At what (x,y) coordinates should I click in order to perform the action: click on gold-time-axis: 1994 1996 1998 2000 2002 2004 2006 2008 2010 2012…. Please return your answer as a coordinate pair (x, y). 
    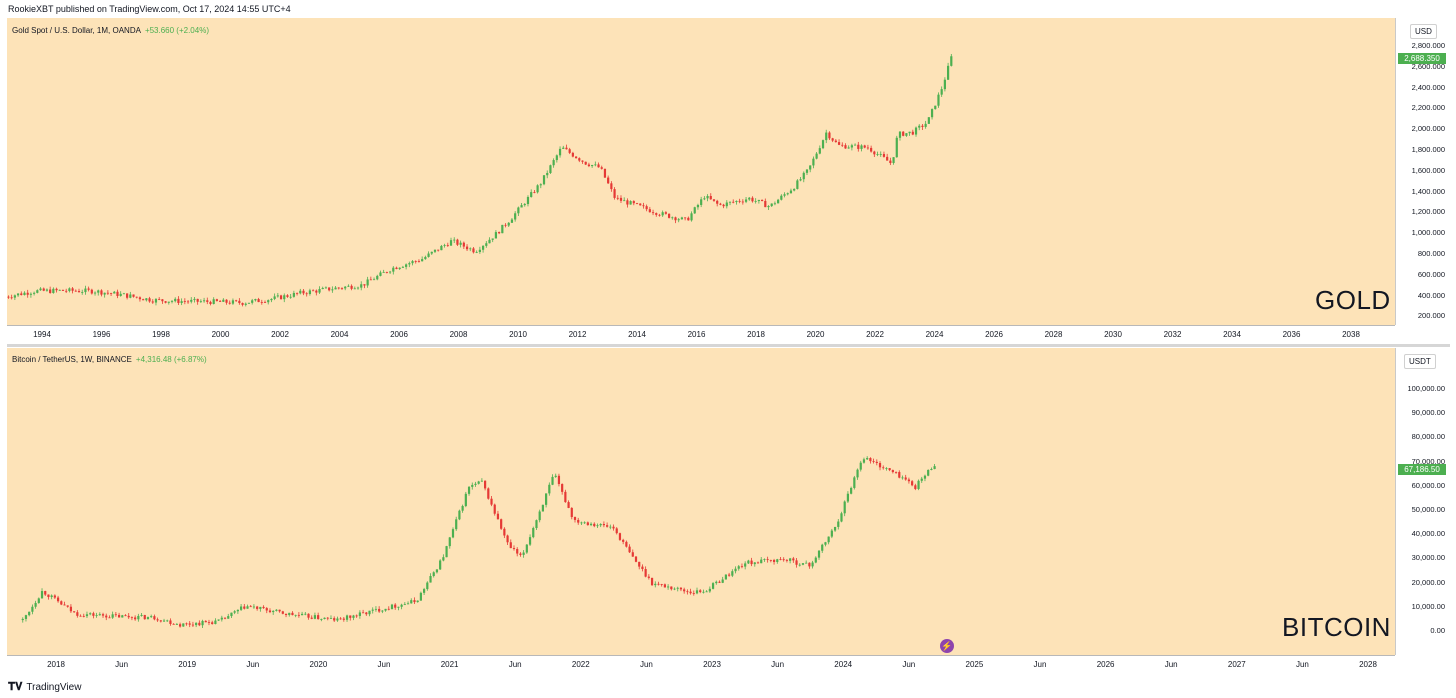
    Looking at the image, I should click on (701, 335).